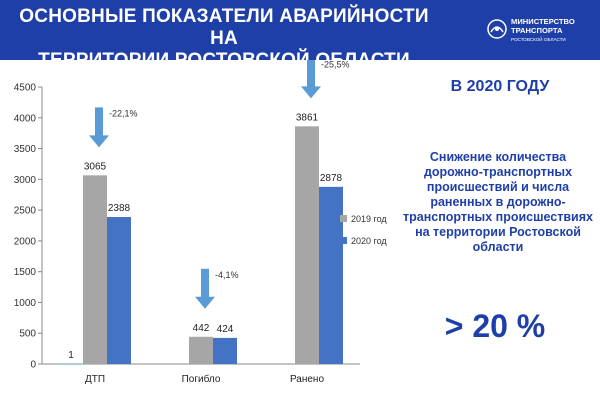 Image resolution: width=600 pixels, height=400 pixels. I want to click on change-label: -4,1%, so click(227, 275).